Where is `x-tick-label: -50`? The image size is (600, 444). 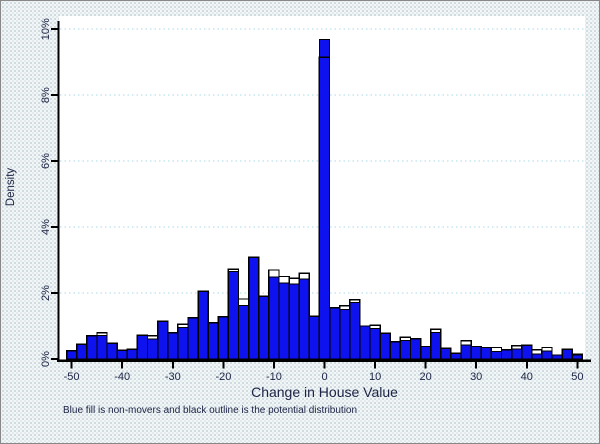 x-tick-label: -50 is located at coordinates (72, 377).